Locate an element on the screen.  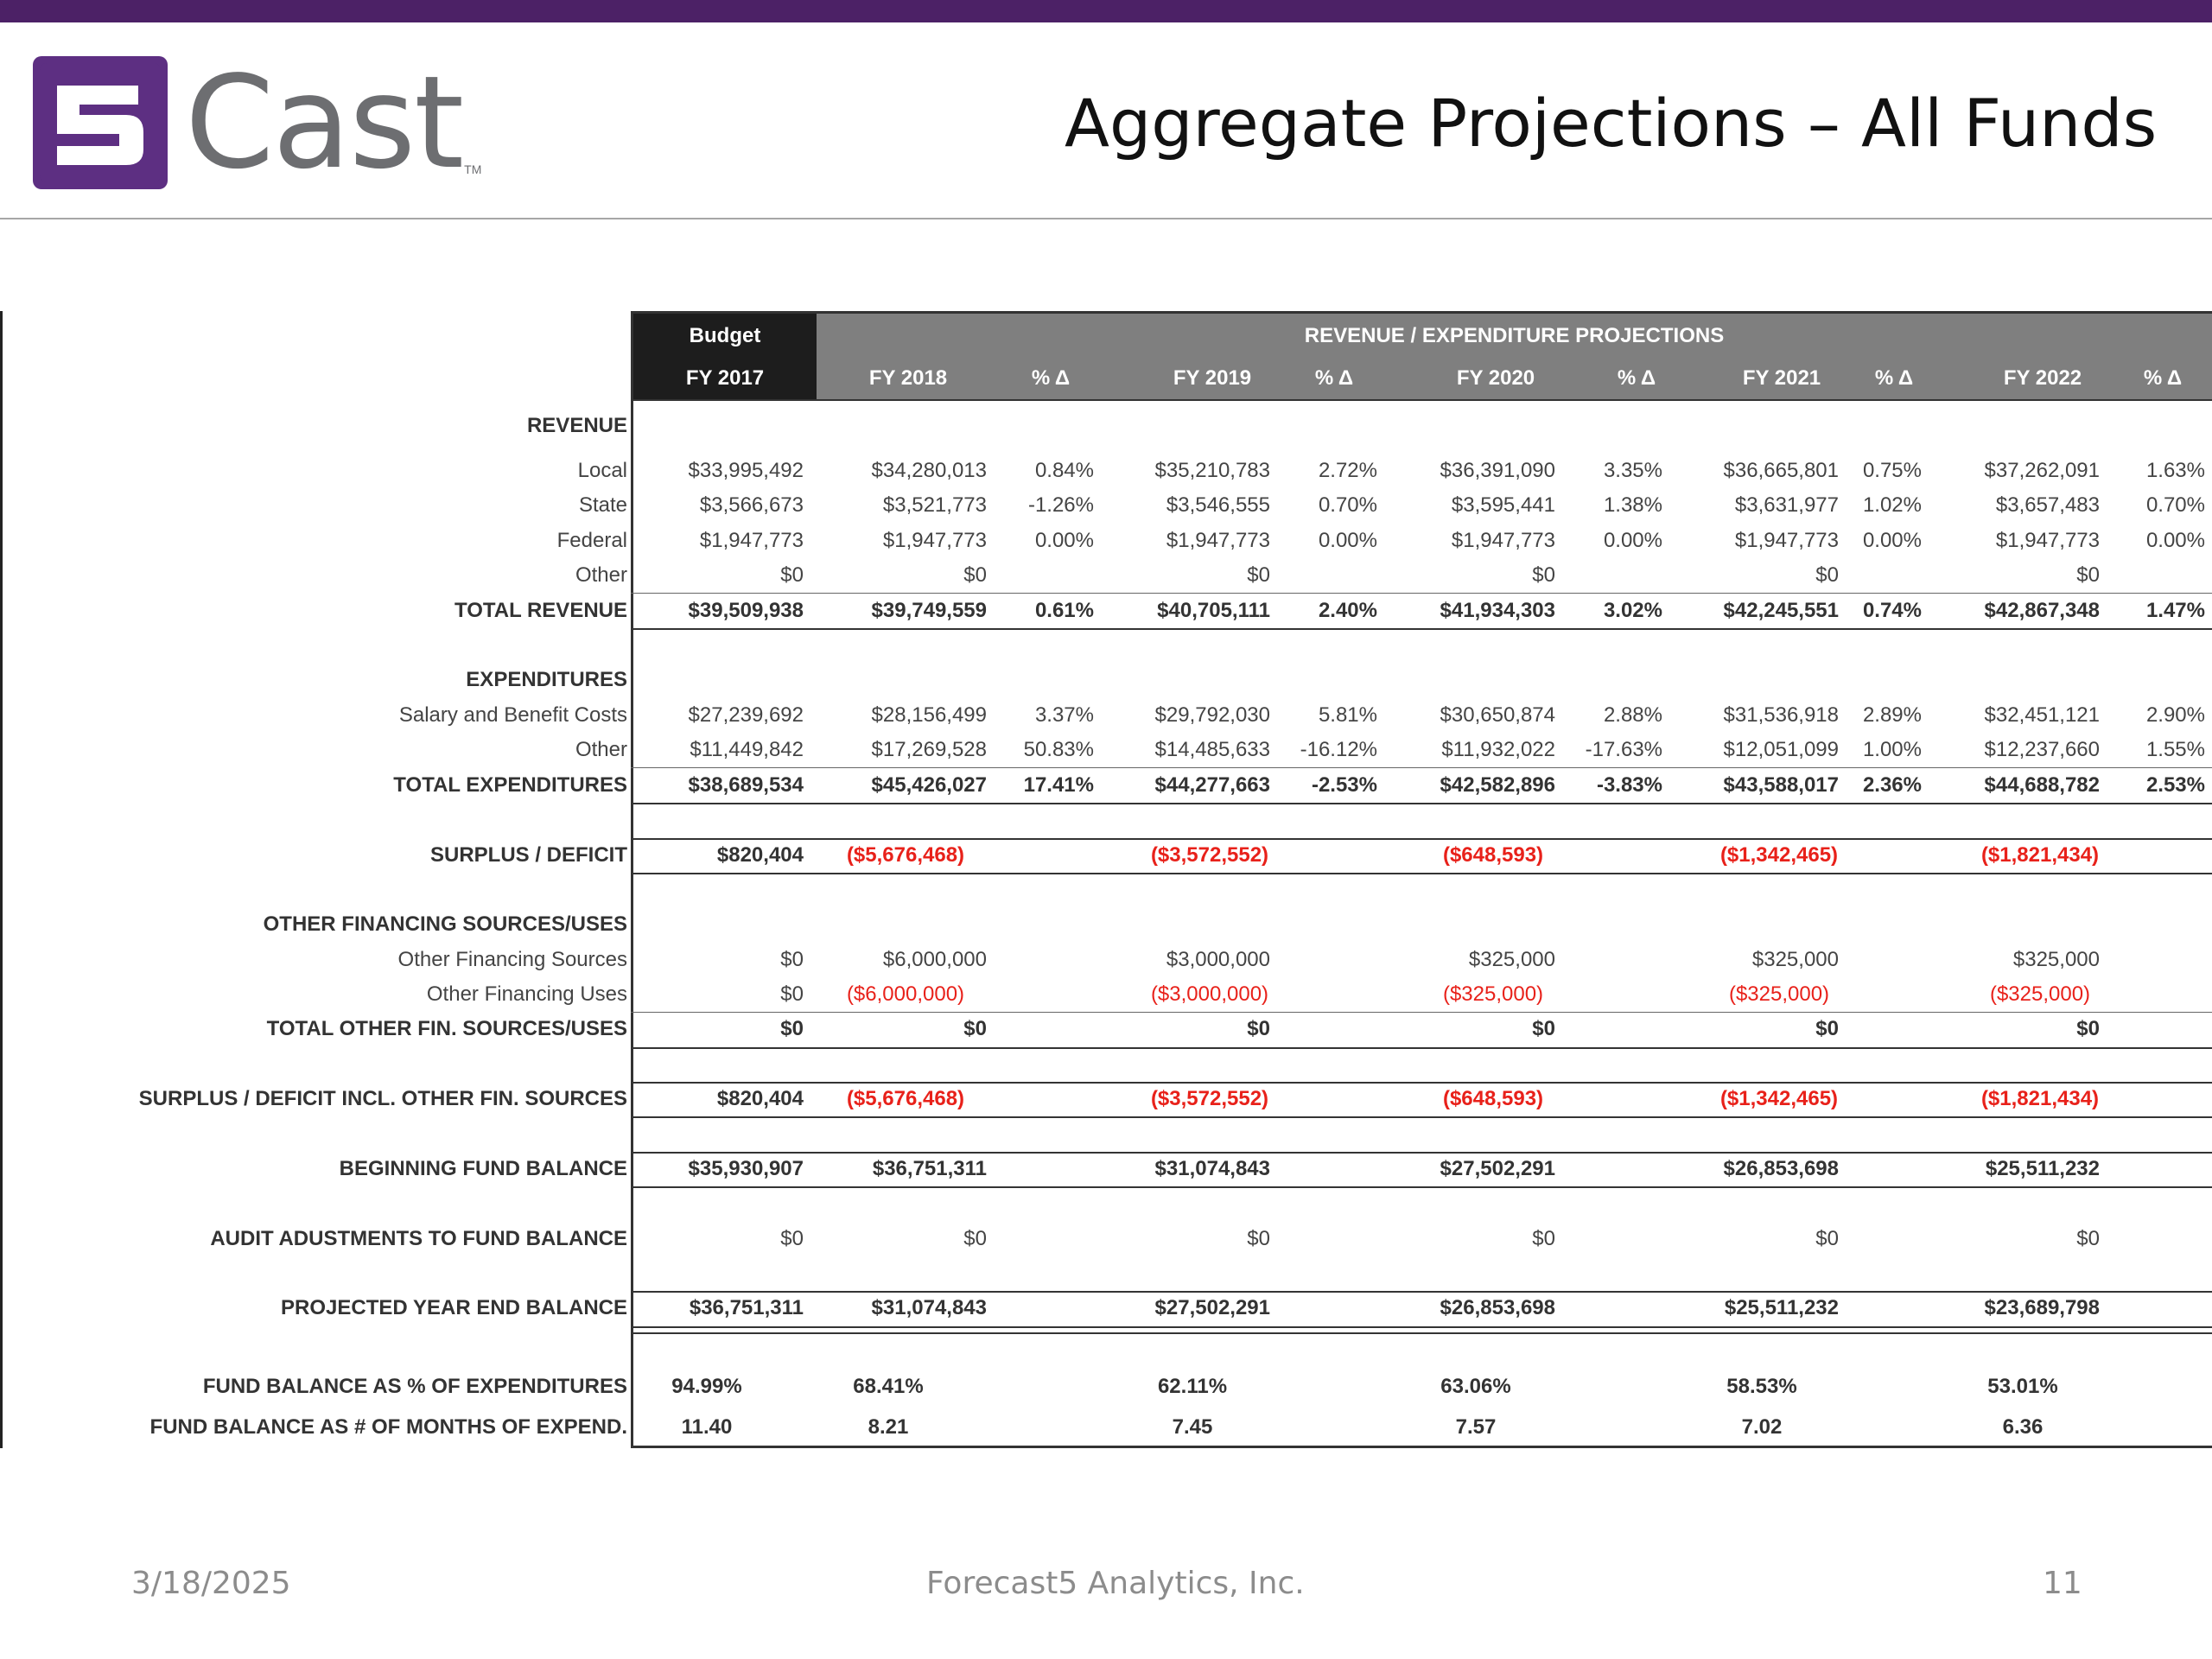
row-label: Local is located at coordinates (602, 471).